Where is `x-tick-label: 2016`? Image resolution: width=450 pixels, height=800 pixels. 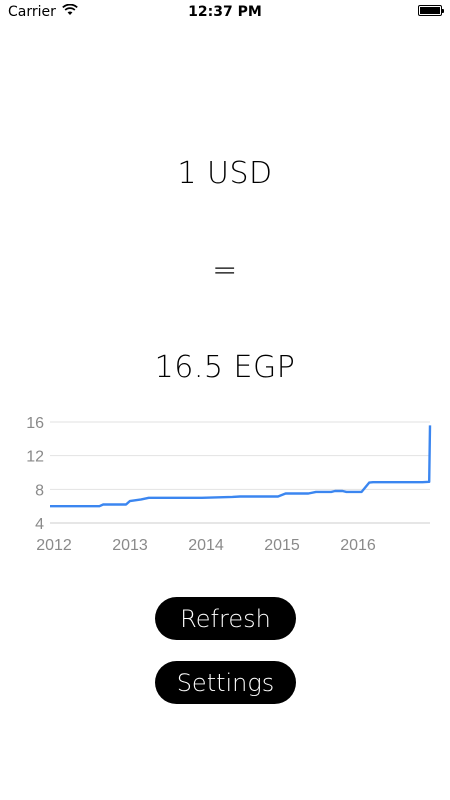
x-tick-label: 2016 is located at coordinates (358, 545).